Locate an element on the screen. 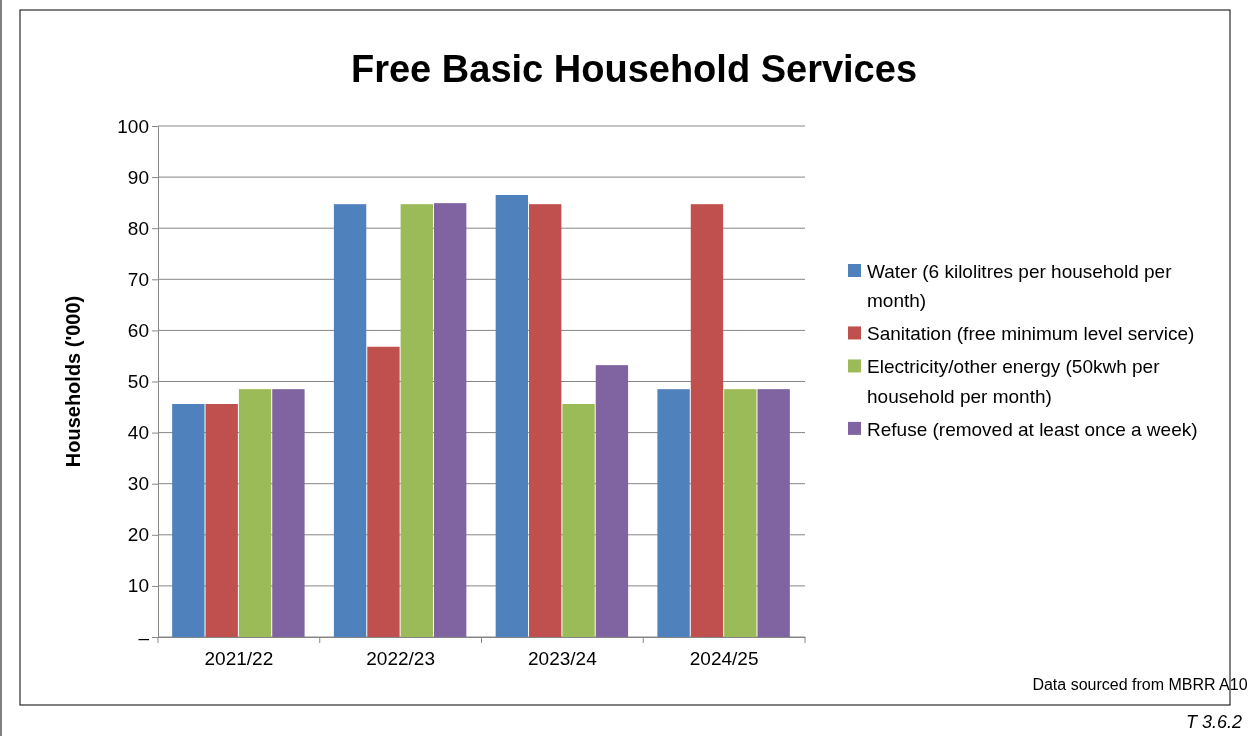  legend-label: Sanitation (free minimum level service) is located at coordinates (1031, 334).